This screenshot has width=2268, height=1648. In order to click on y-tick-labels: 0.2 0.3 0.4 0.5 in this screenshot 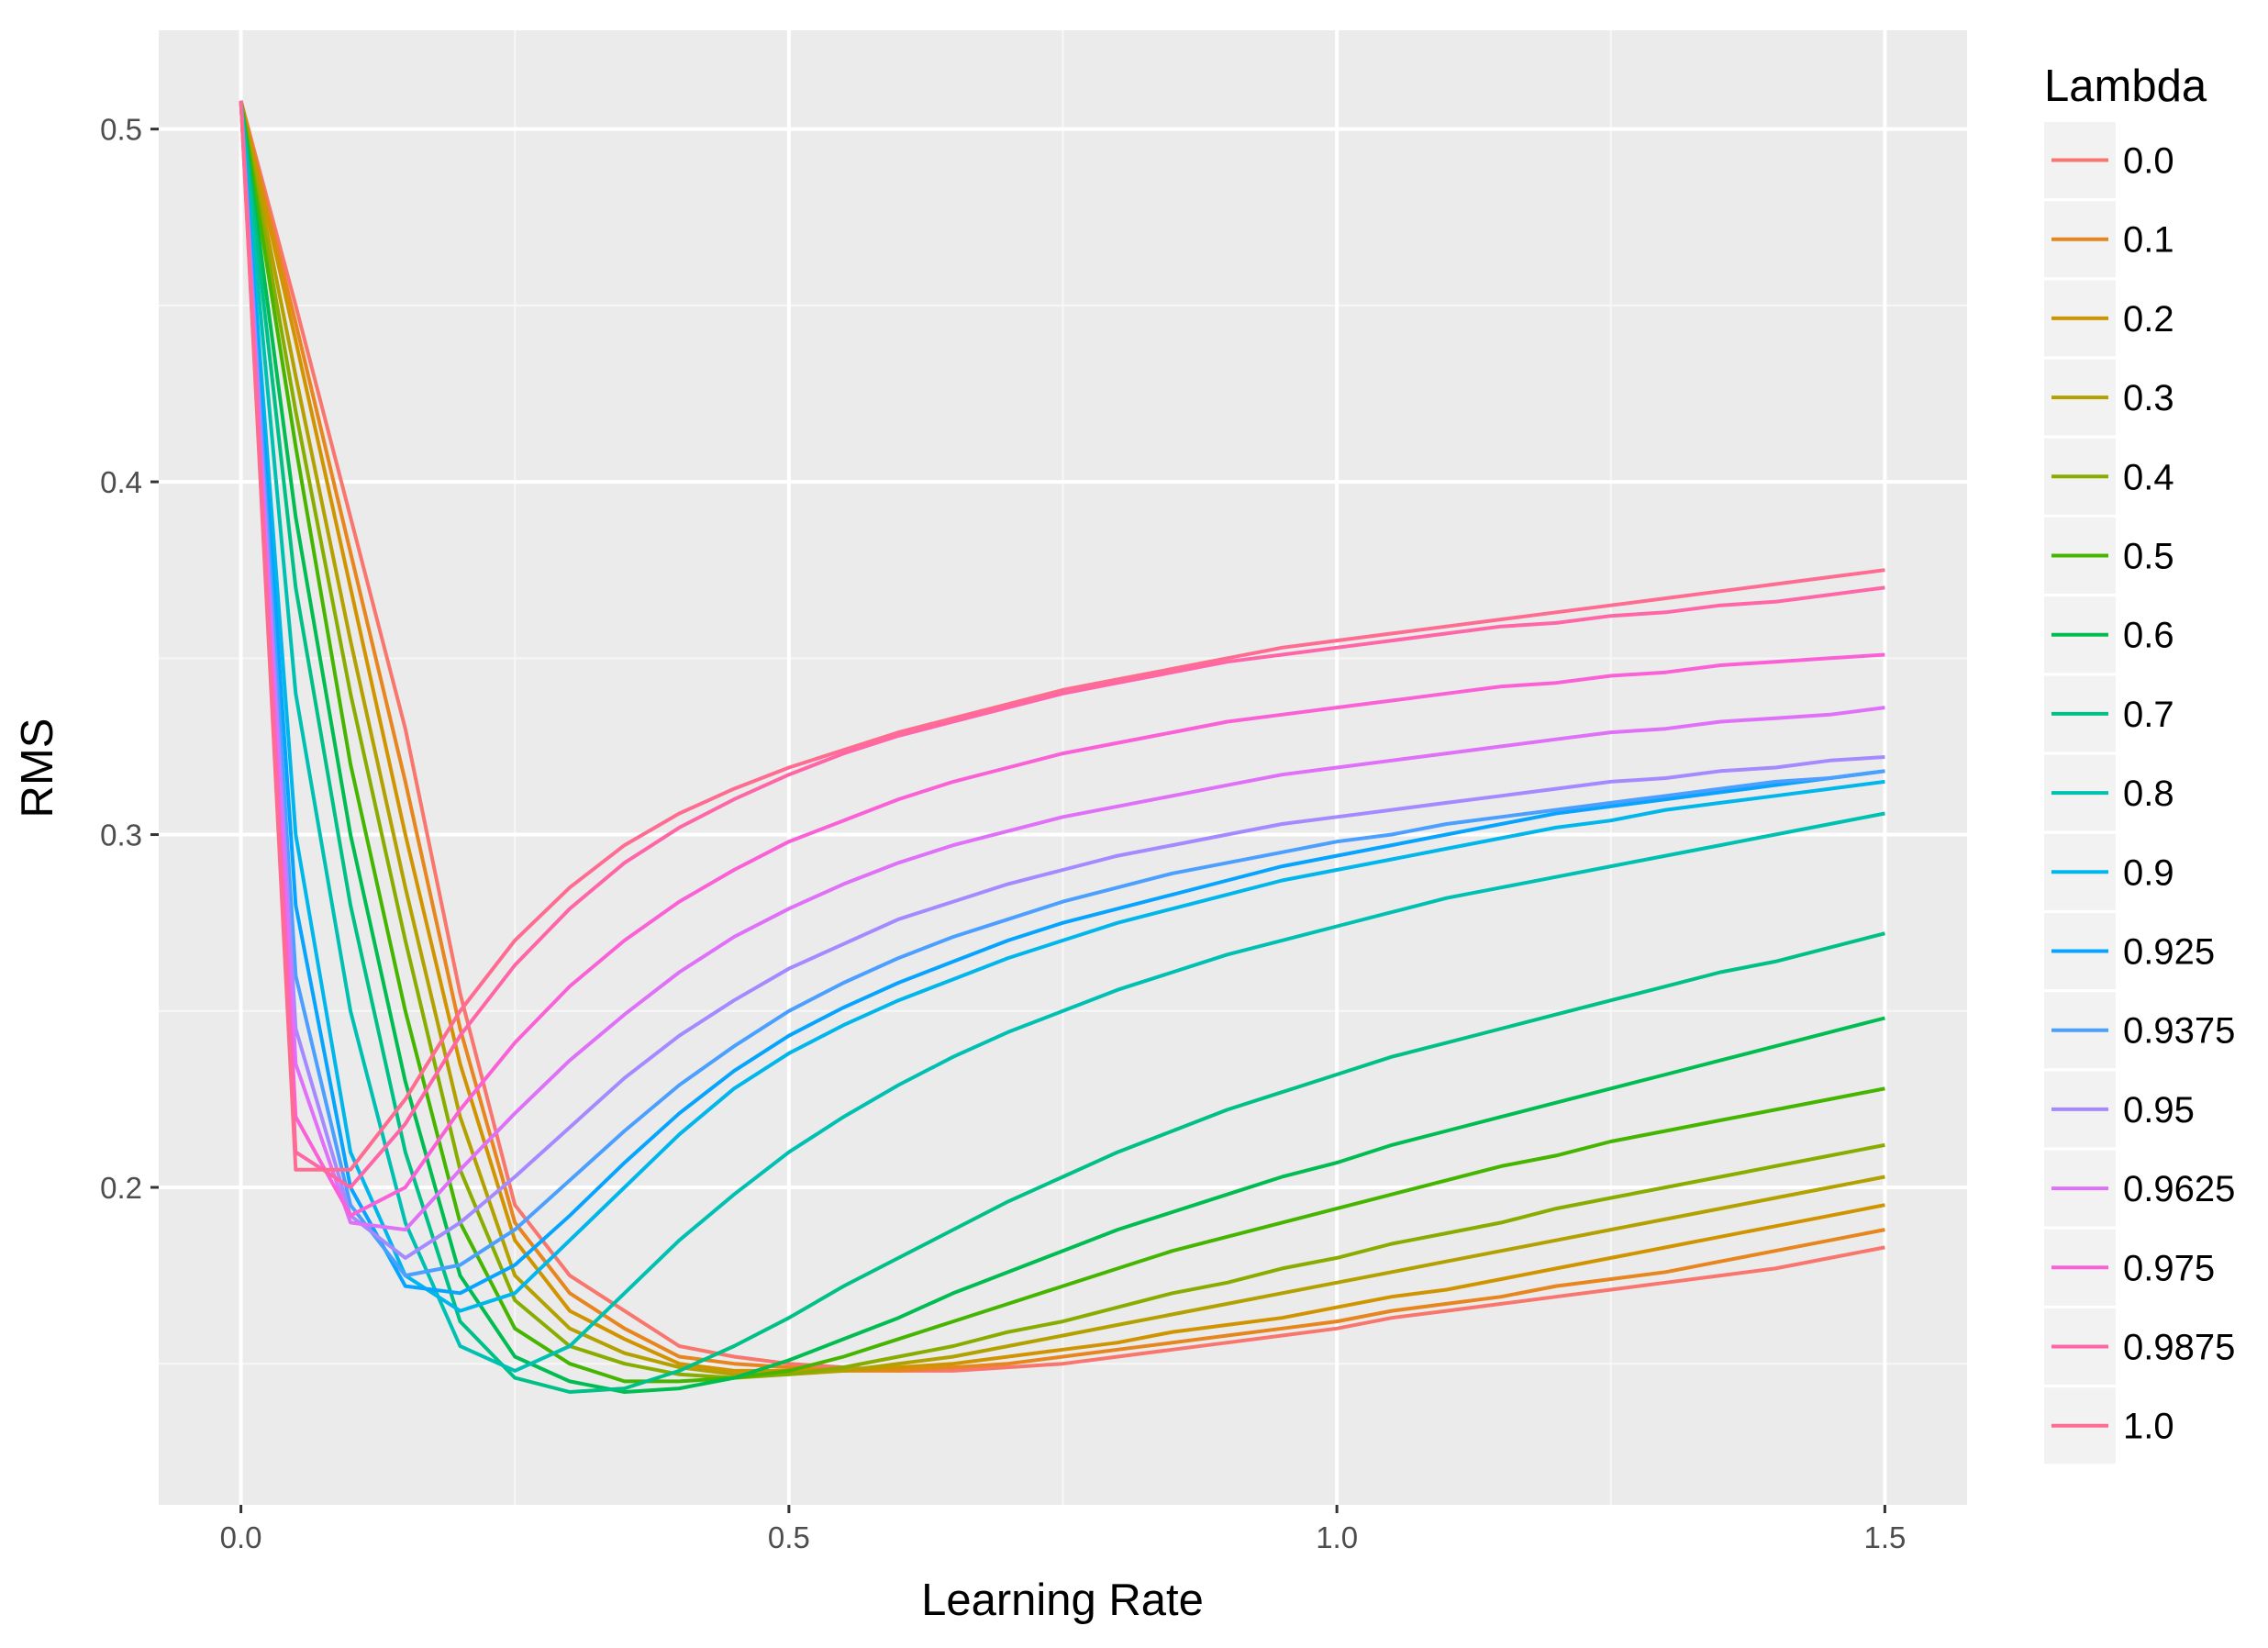, I will do `click(121, 659)`.